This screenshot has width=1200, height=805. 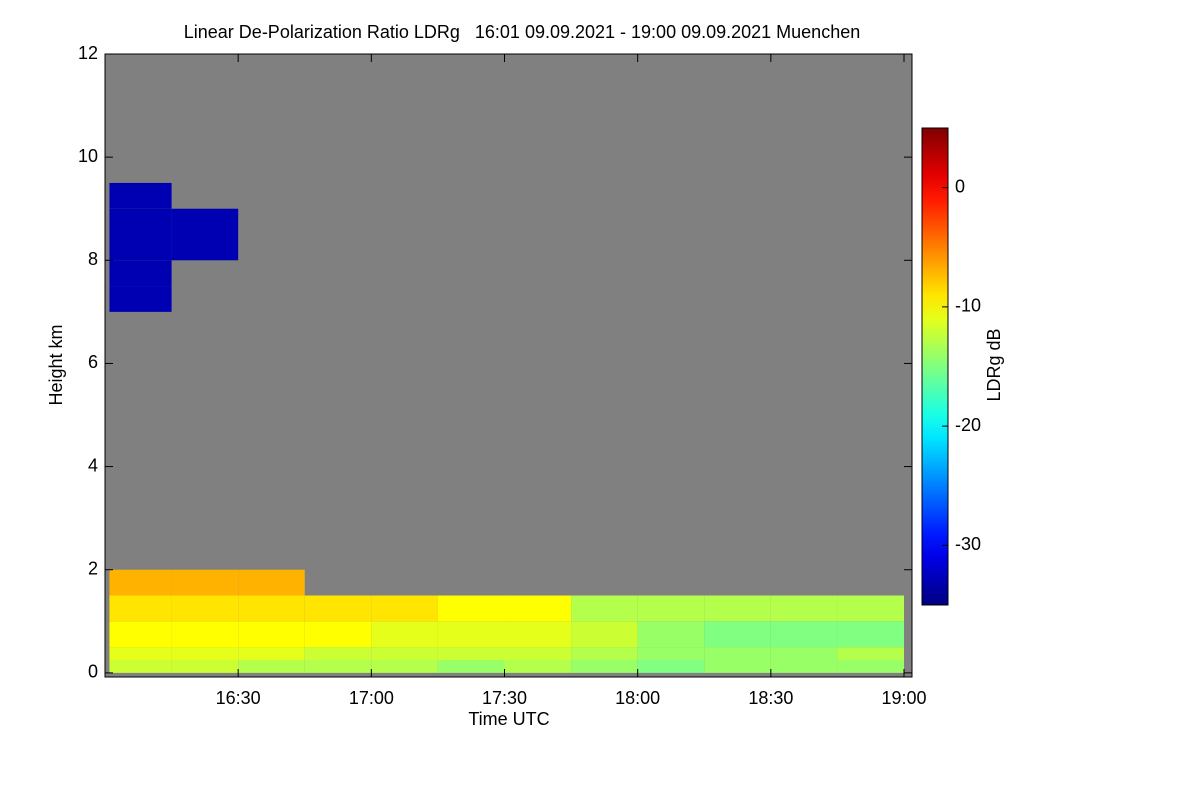 What do you see at coordinates (903, 698) in the screenshot?
I see `x-tick-label: 19:00` at bounding box center [903, 698].